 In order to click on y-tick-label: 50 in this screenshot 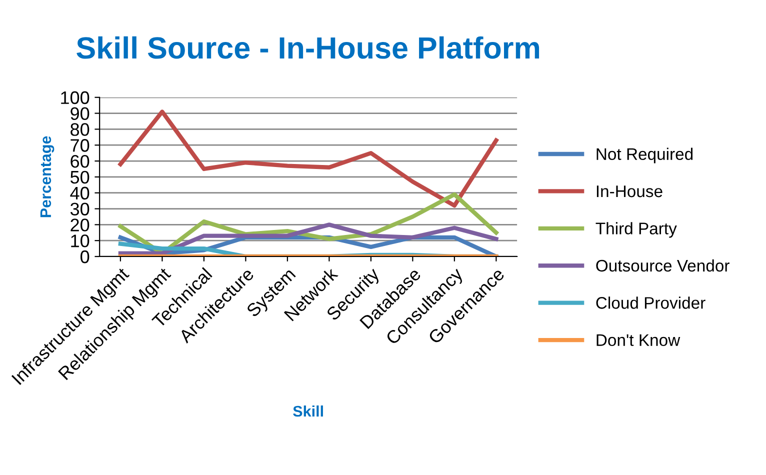, I will do `click(80, 177)`.